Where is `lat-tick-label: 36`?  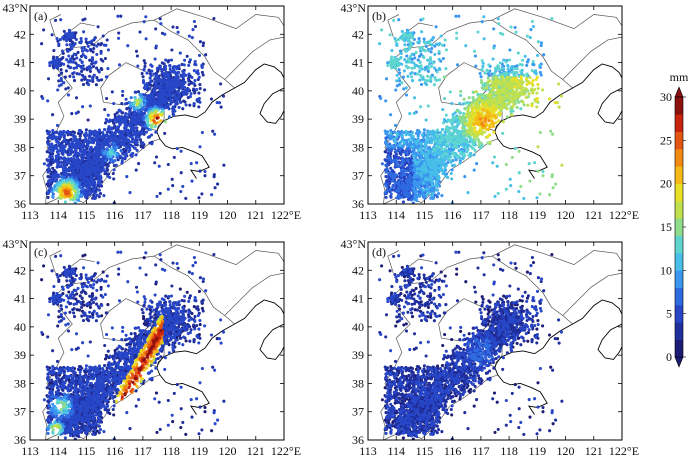
lat-tick-label: 36 is located at coordinates (20, 204).